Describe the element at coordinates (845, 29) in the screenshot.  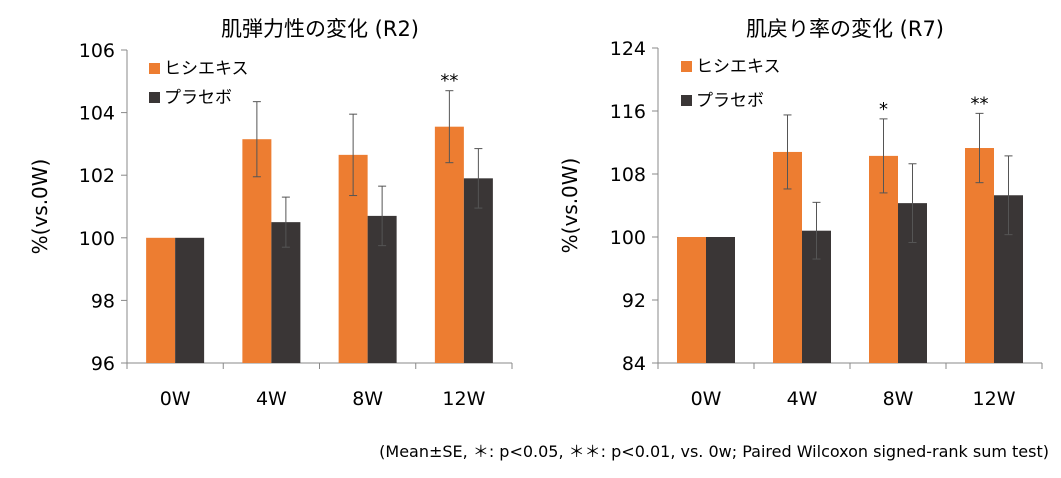
I see `chart-title: 肌戻り率の変化 (R7)` at that location.